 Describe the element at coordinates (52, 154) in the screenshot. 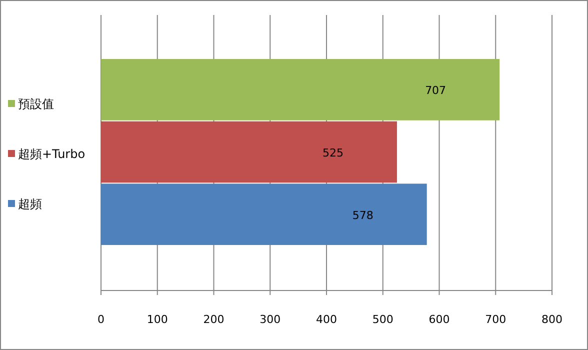

I see `legend-label: 超頻+Turbo` at that location.